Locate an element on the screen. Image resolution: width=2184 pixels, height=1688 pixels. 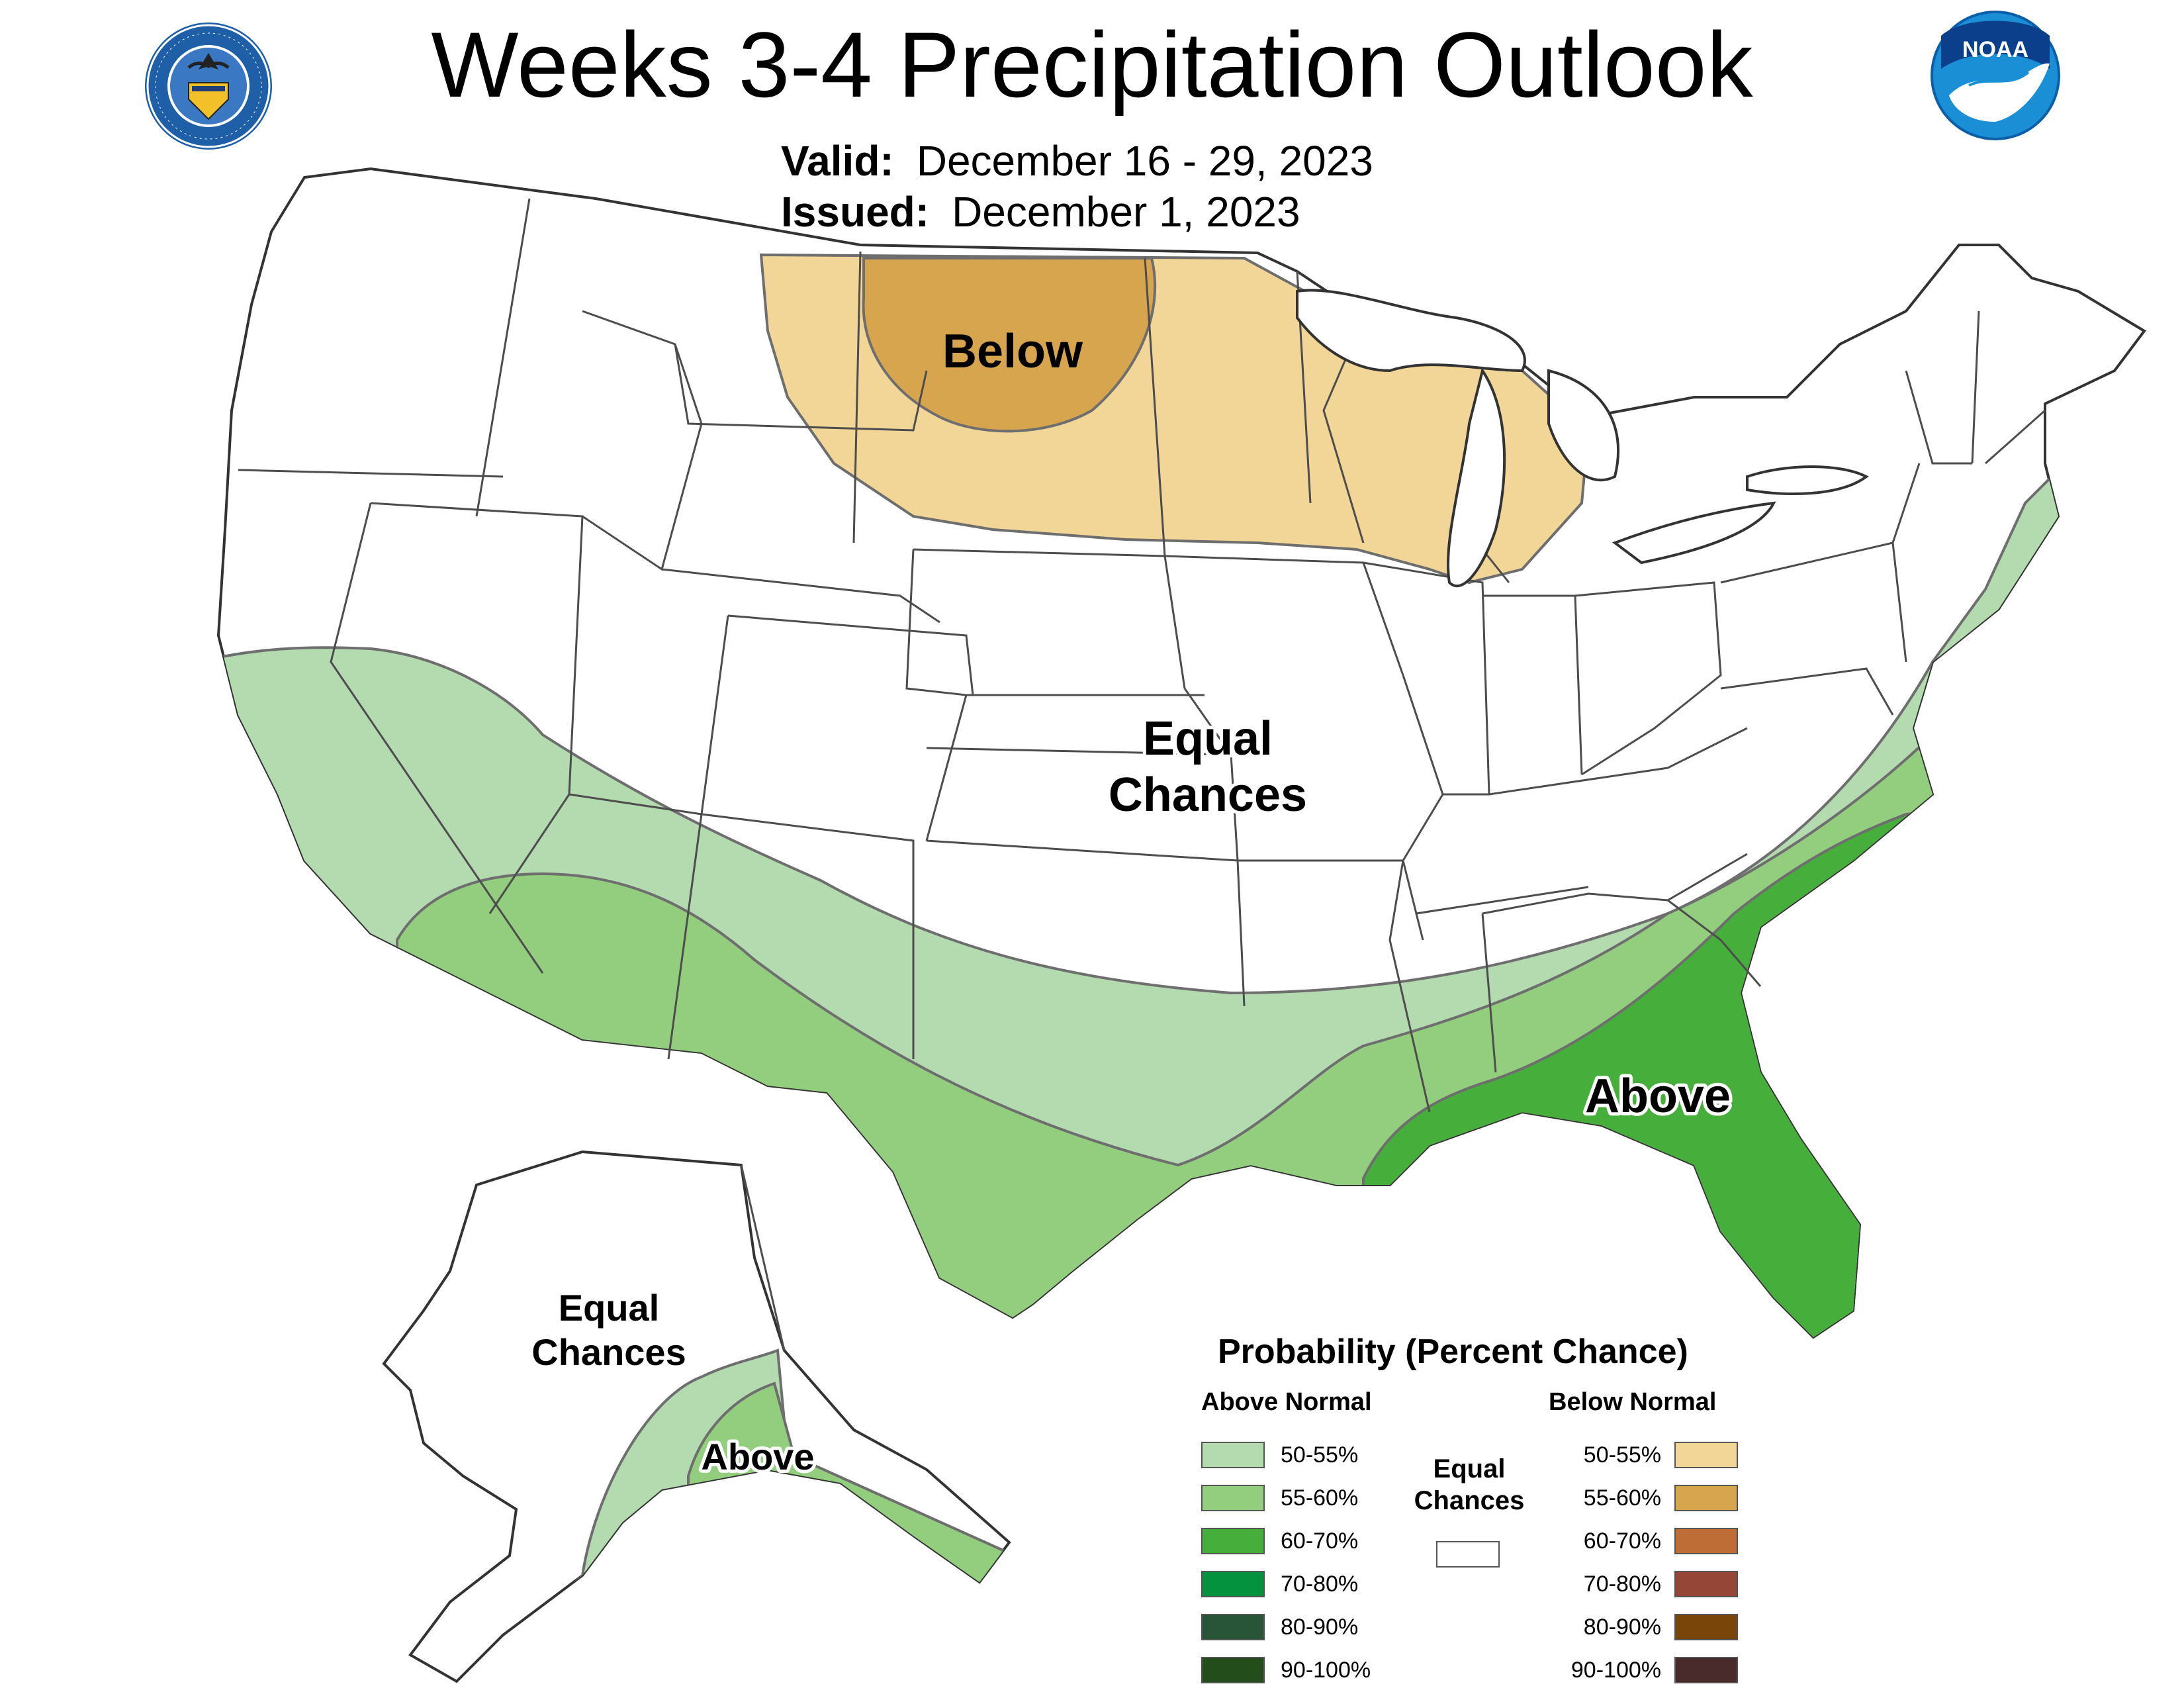
alaska-above-label: Above is located at coordinates (758, 1456).